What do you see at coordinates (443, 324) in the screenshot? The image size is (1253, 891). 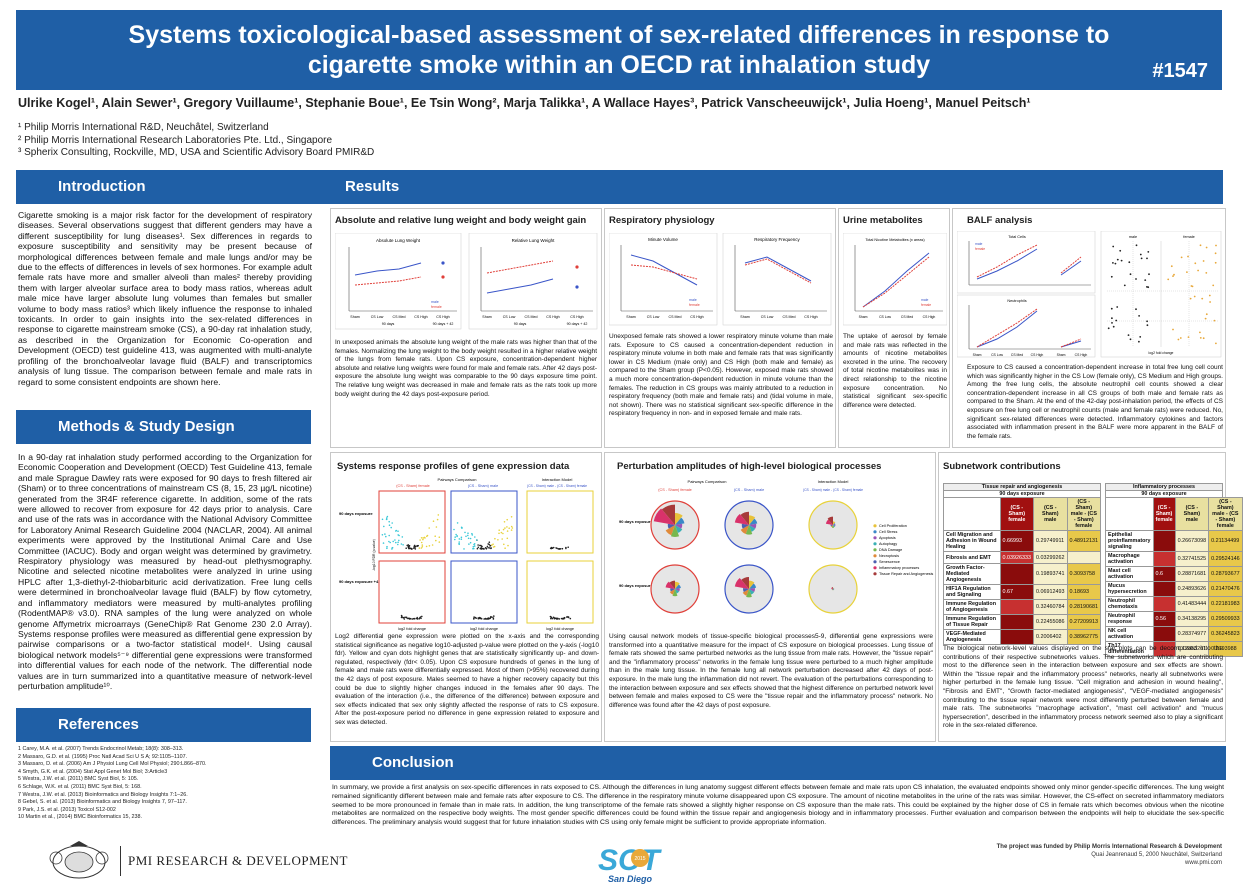 I see `group-label: 90 days + 42` at bounding box center [443, 324].